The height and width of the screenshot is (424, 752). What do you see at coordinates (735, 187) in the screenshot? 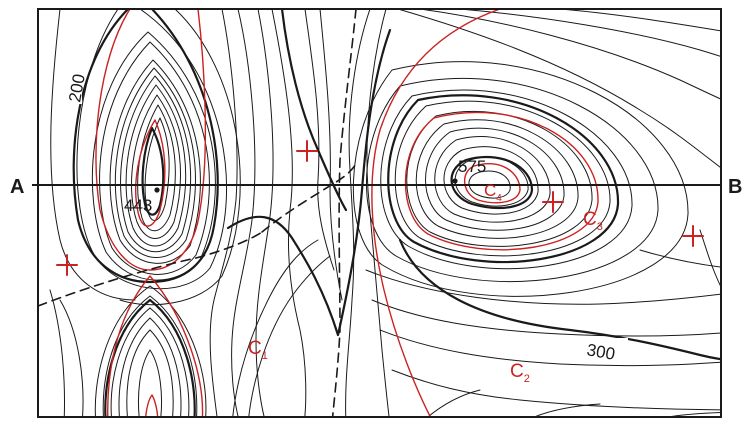
I see `point-b-label: B` at bounding box center [735, 187].